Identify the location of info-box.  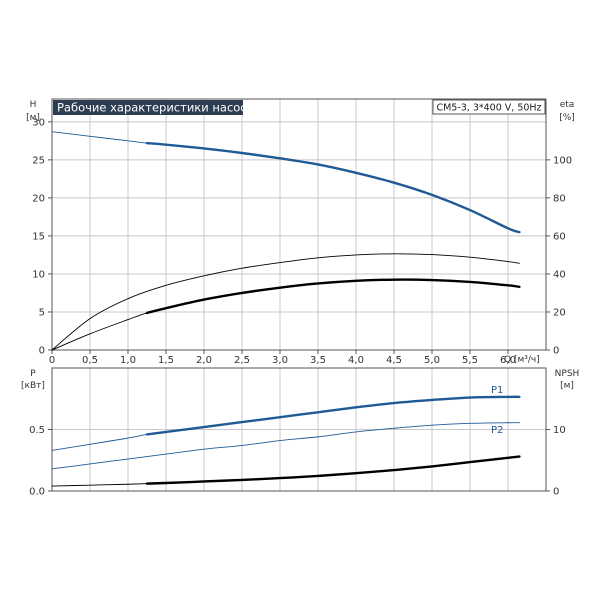
(489, 107).